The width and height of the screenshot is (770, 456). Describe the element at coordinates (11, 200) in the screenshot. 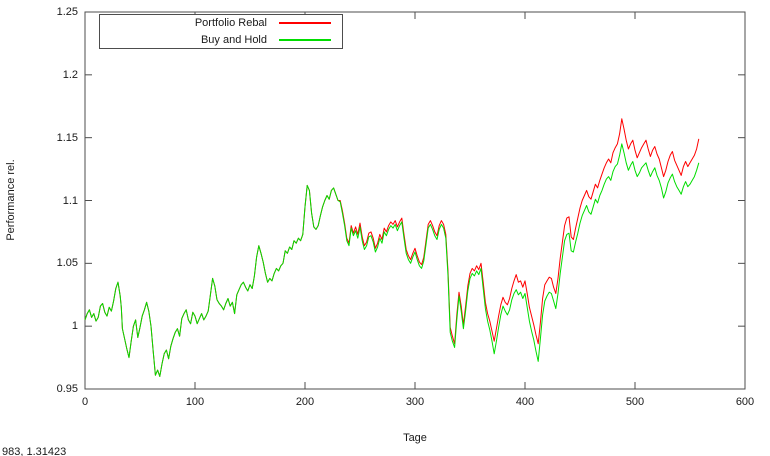

I see `y-axis-title: Performance rel.` at that location.